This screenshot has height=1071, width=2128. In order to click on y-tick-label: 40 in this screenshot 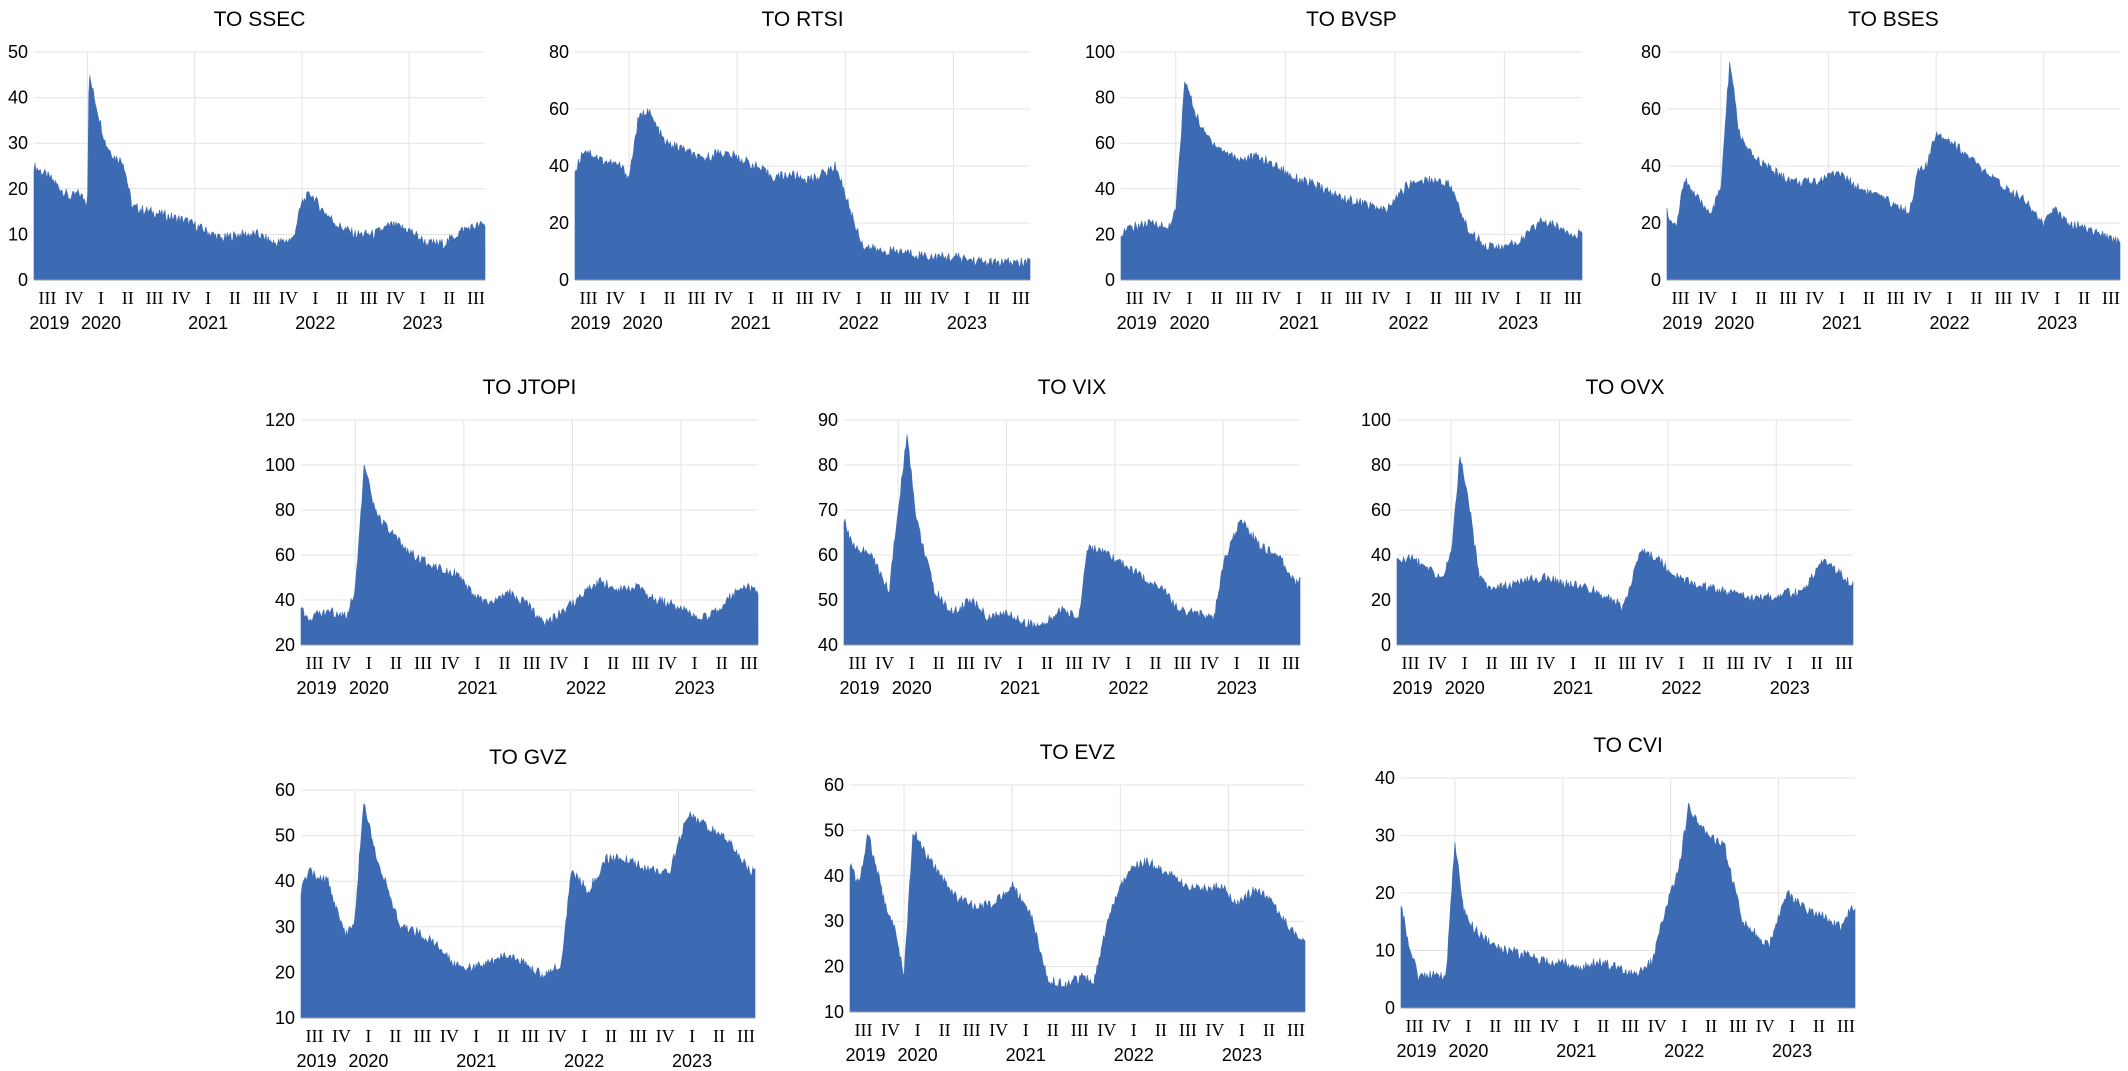, I will do `click(285, 881)`.